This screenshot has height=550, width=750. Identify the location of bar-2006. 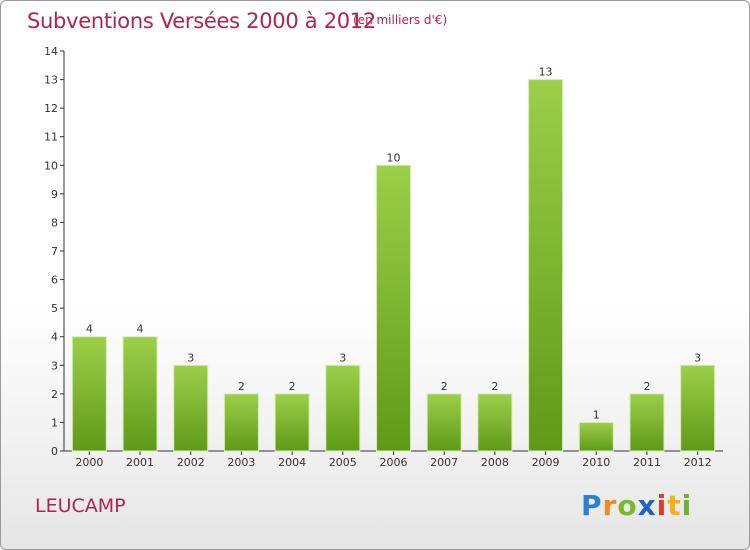
(393, 308).